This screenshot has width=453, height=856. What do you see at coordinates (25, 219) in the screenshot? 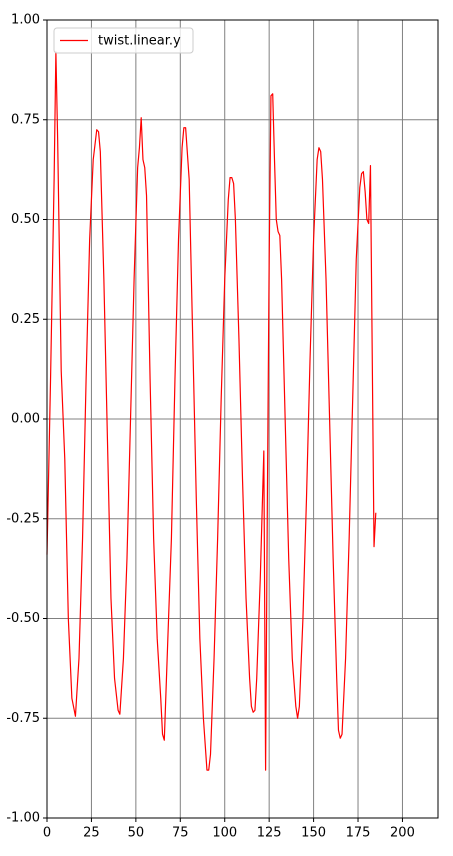
I see `y-tick-label: 0.50` at bounding box center [25, 219].